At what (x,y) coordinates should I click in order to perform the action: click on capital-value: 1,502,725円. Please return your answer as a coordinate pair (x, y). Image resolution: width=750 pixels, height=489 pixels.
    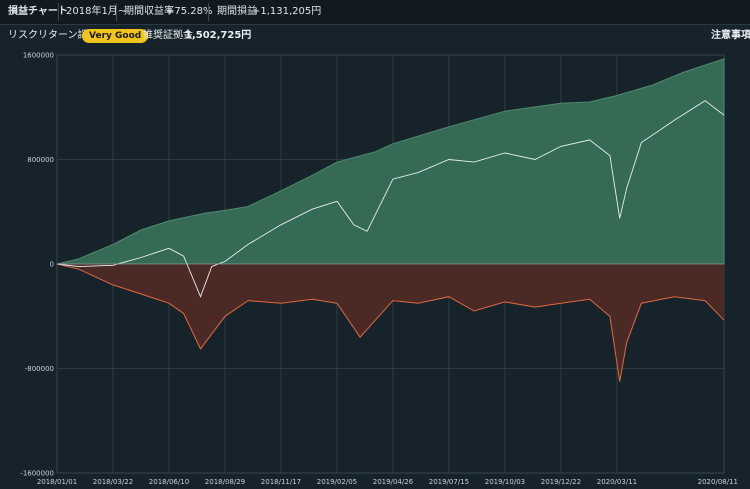
    Looking at the image, I should click on (218, 35).